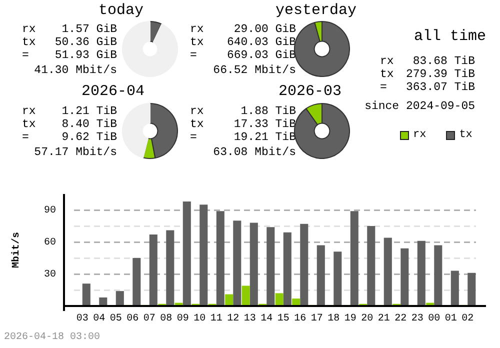 The width and height of the screenshot is (500, 348). I want to click on text: 66.52 Mbit/s, so click(254, 70).